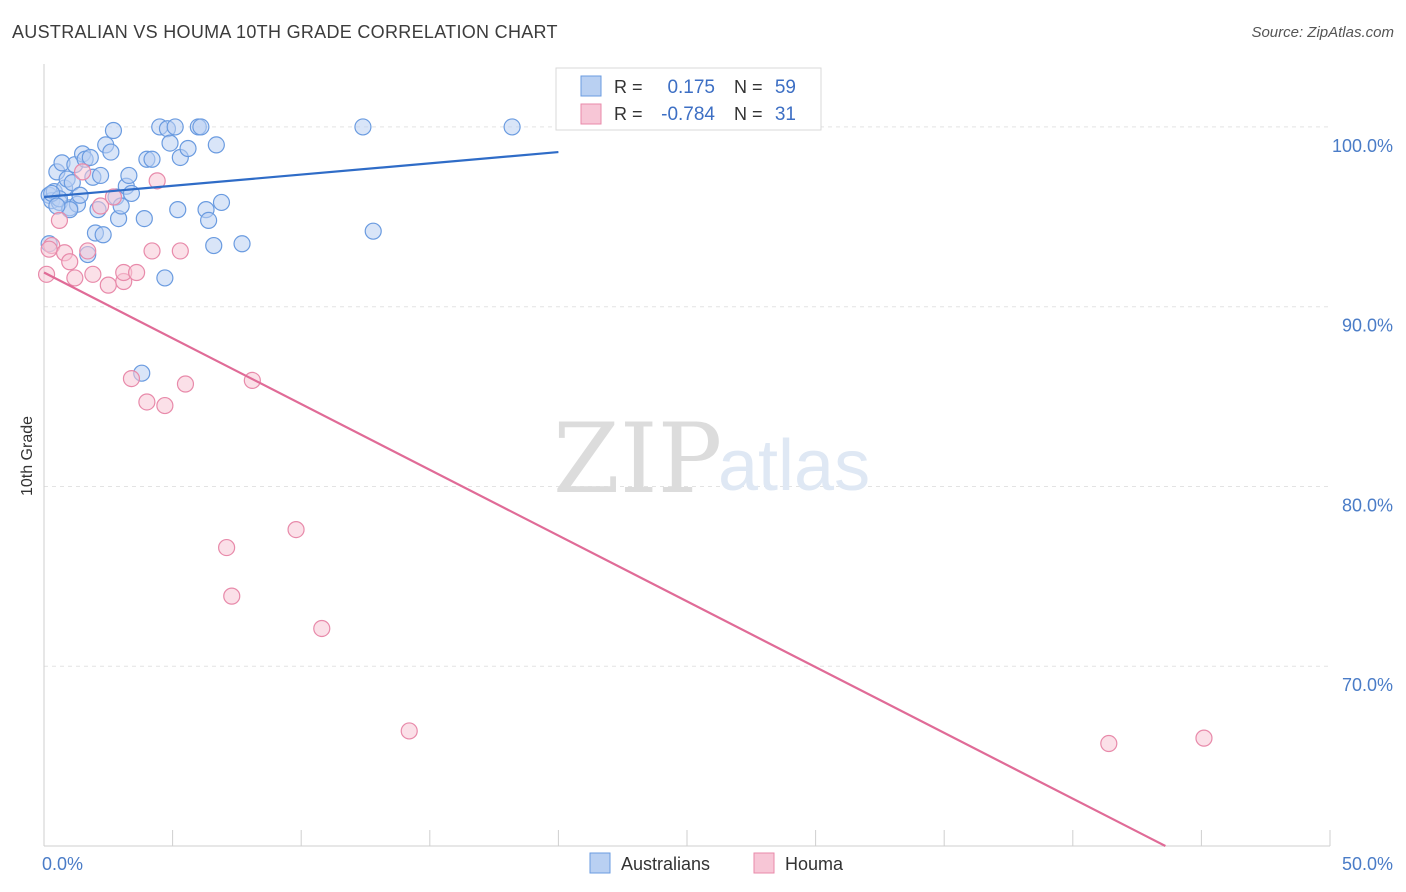  I want to click on legend-r-value-1: 0.175, so click(691, 87).